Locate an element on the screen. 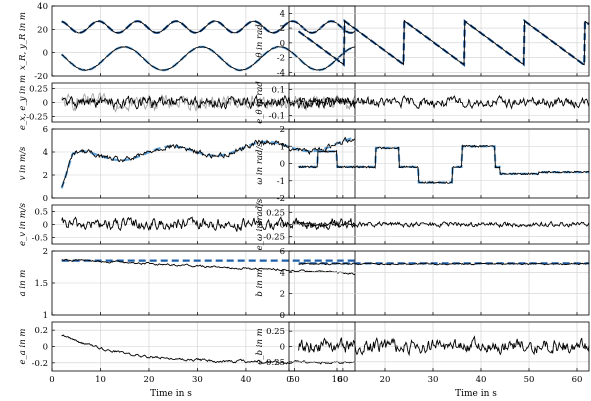 This screenshot has width=591, height=401. panel-e_xy: -0.25 0 0.25e_x, e_y in m is located at coordinates (187, 102).